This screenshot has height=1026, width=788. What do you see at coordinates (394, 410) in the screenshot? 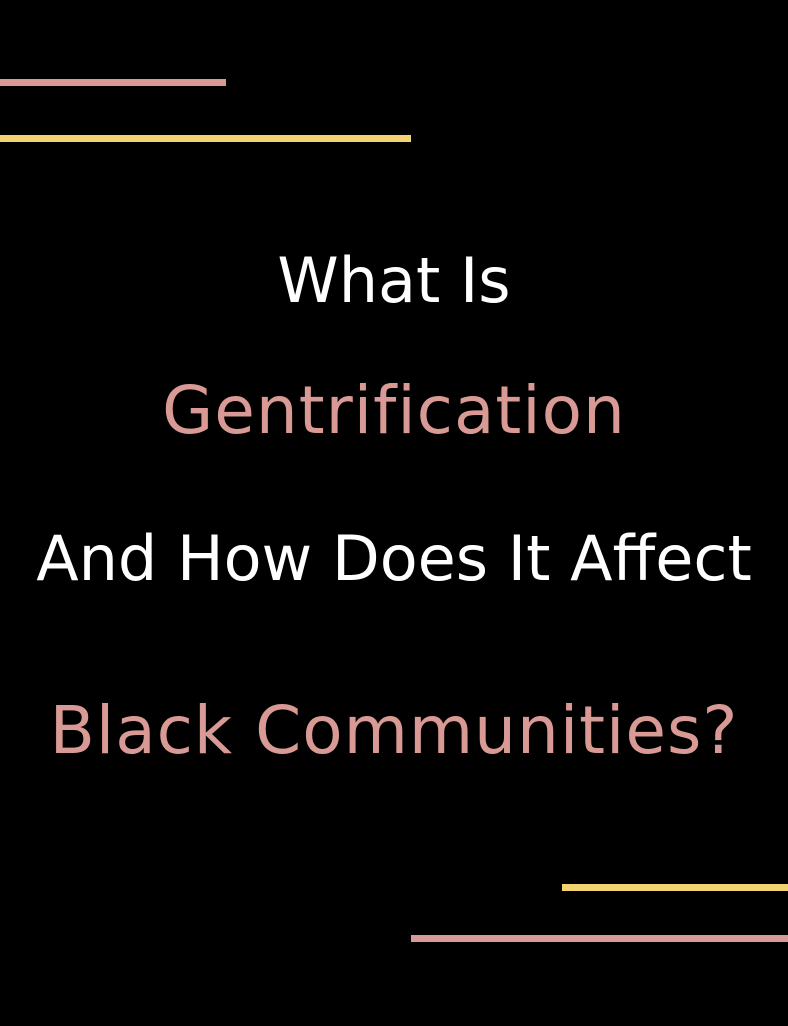
I see `title-line-2-highlight: Gentrification` at bounding box center [394, 410].